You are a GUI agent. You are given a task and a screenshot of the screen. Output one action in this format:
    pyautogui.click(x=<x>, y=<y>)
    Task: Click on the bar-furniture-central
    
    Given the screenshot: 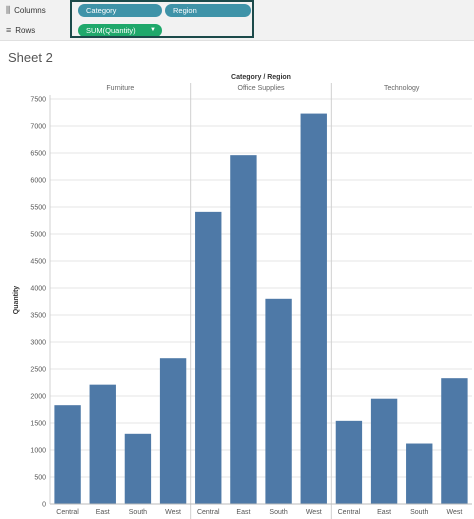 What is the action you would take?
    pyautogui.click(x=67, y=454)
    